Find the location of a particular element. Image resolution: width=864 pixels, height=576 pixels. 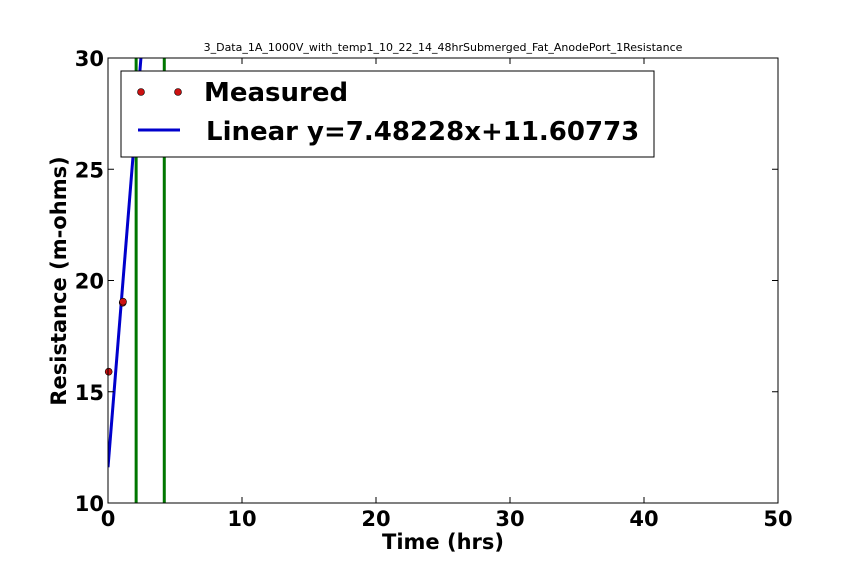

legend-box is located at coordinates (387, 114).